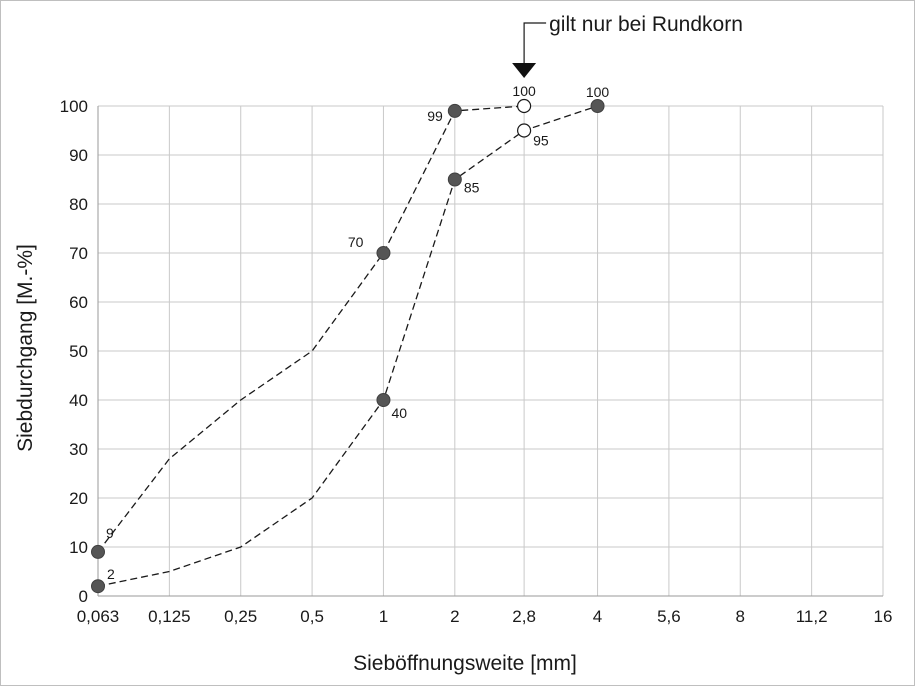 The height and width of the screenshot is (686, 915). I want to click on x-tick-label: 5,6, so click(669, 616).